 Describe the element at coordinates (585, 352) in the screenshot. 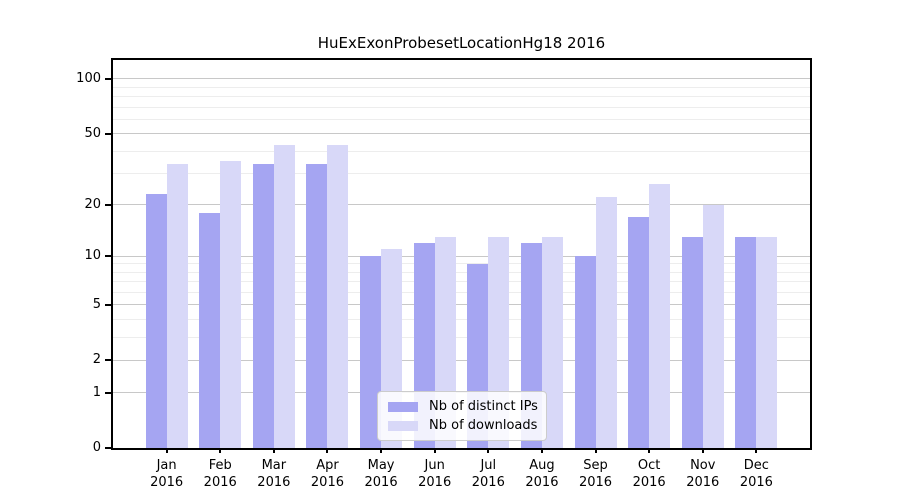

I see `bar-distinct-ips-sep` at that location.